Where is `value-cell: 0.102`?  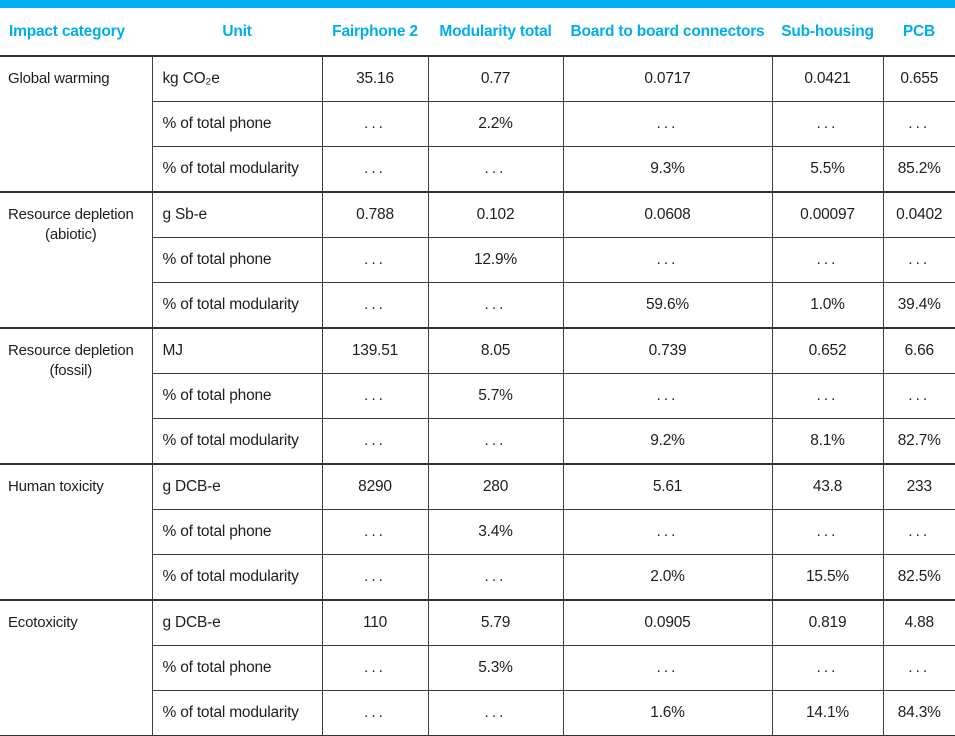 value-cell: 0.102 is located at coordinates (495, 214).